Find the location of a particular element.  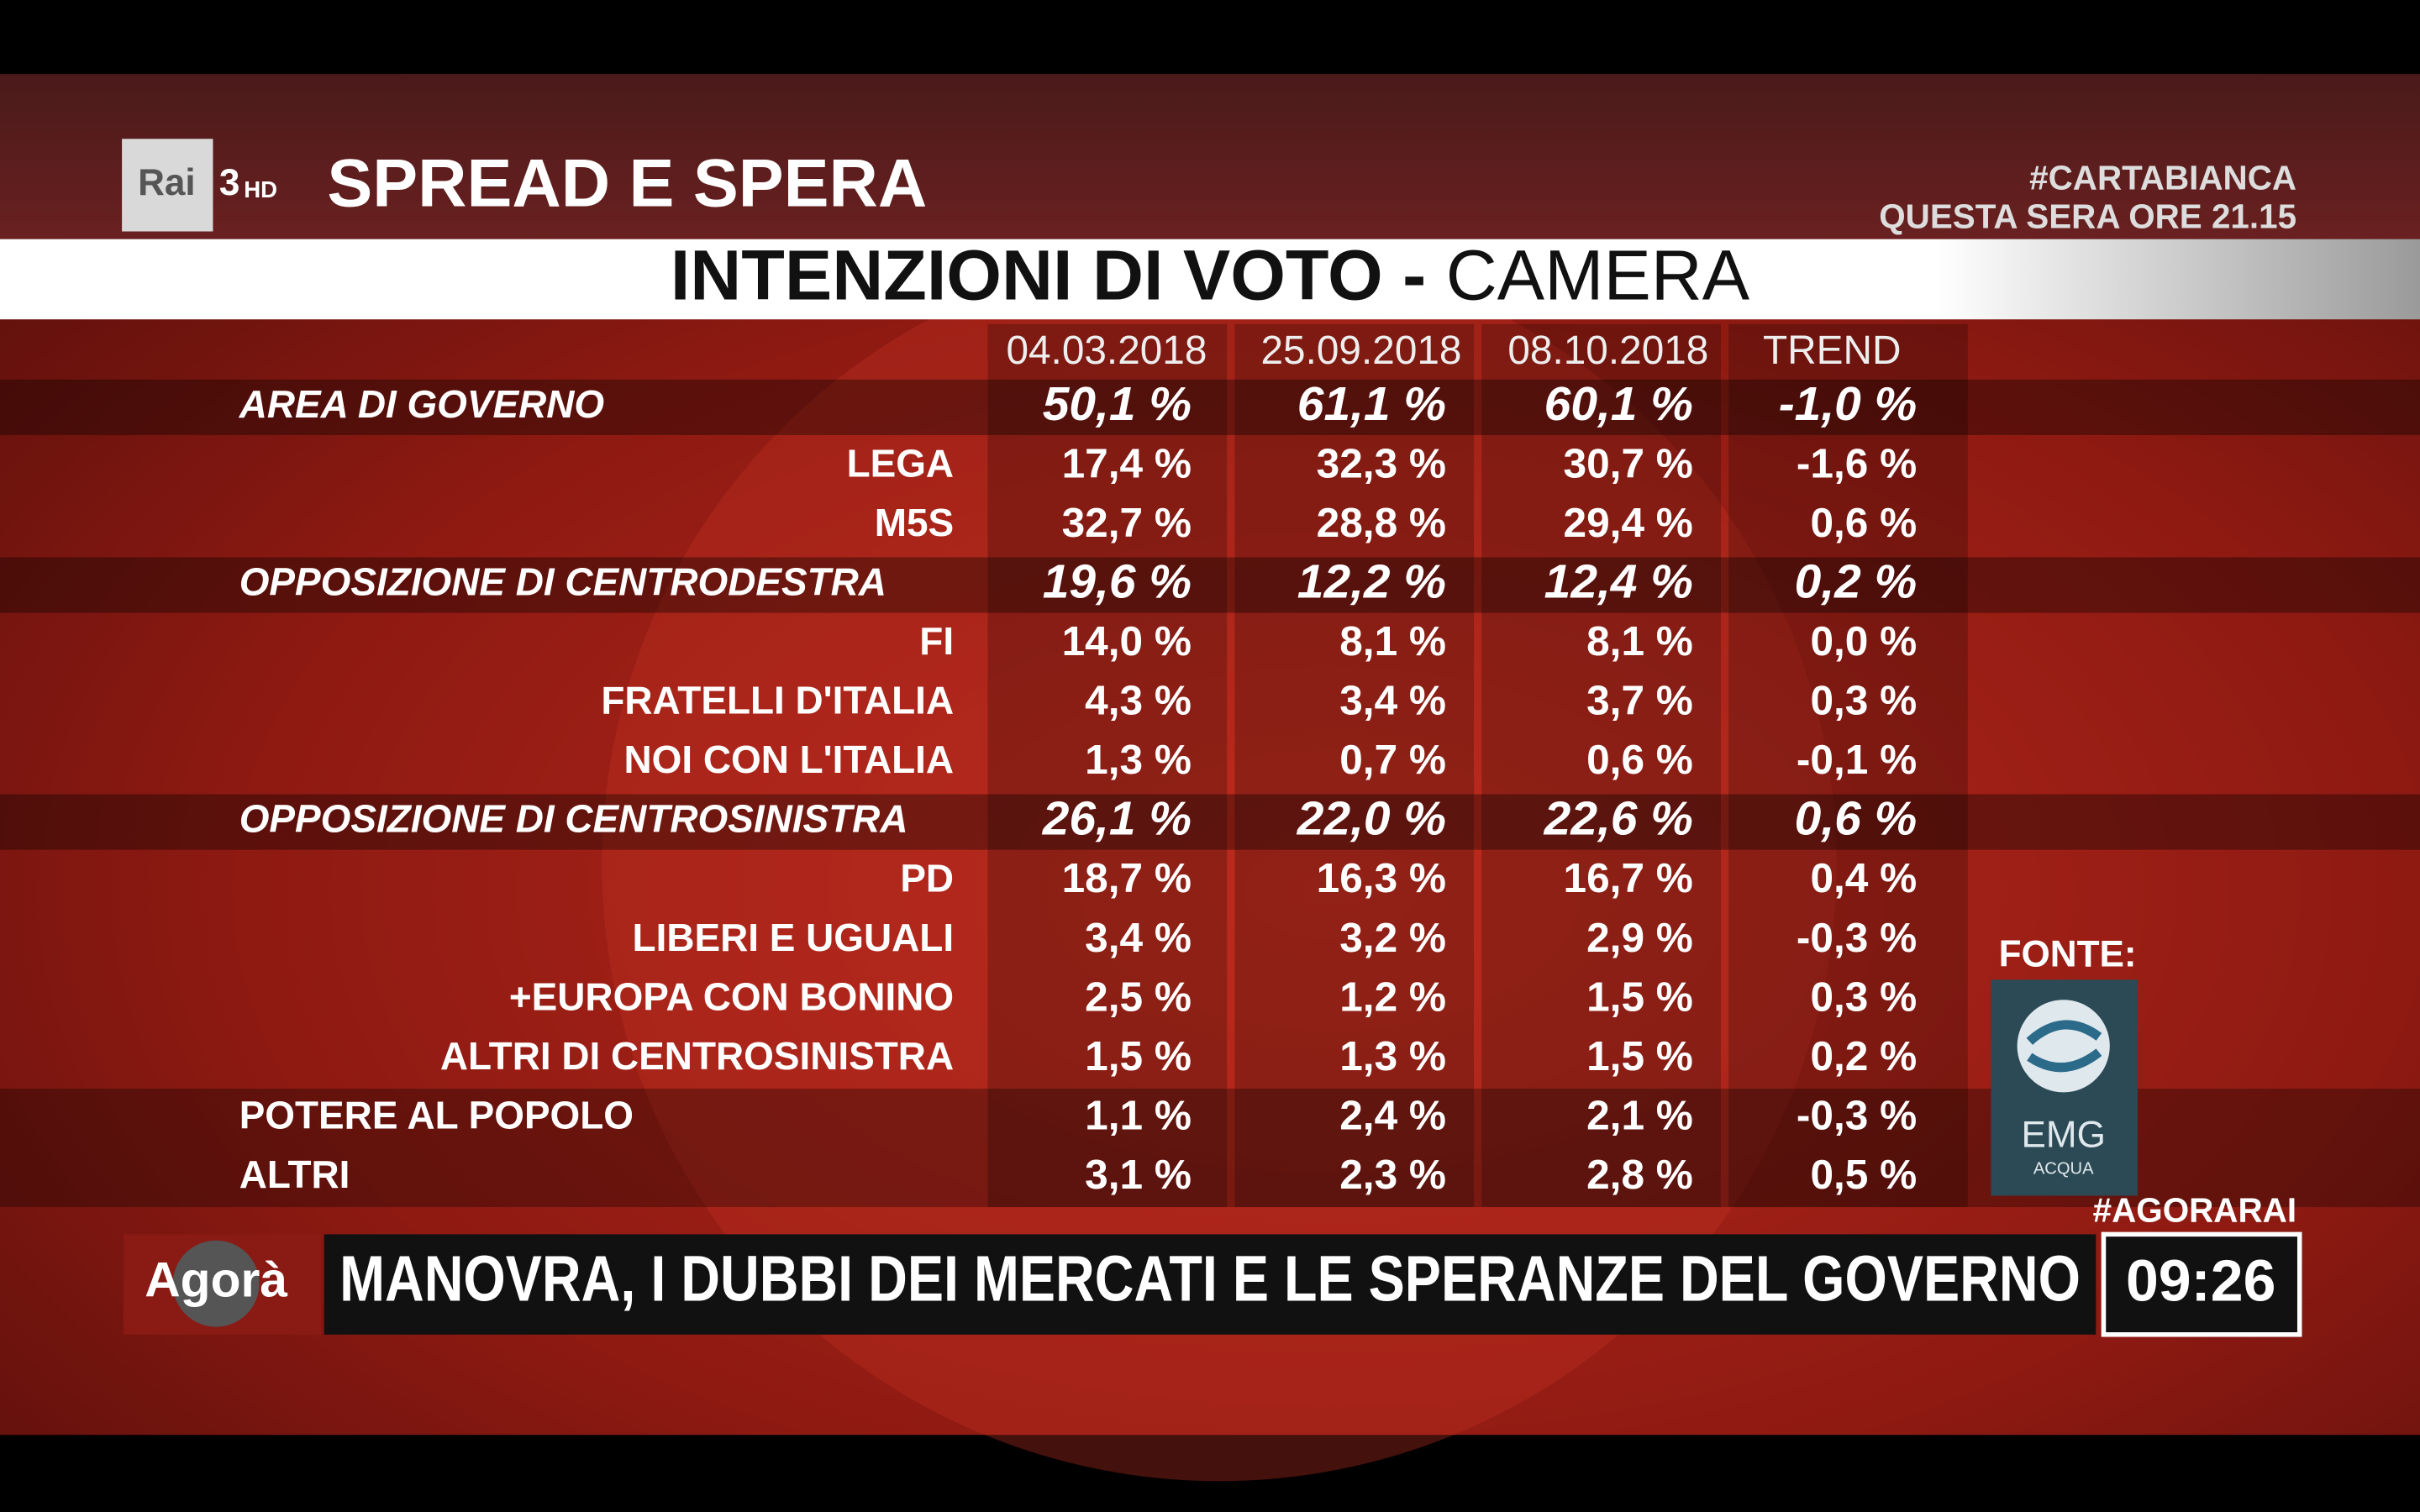

cell-value: 18,7 % is located at coordinates (1127, 877).